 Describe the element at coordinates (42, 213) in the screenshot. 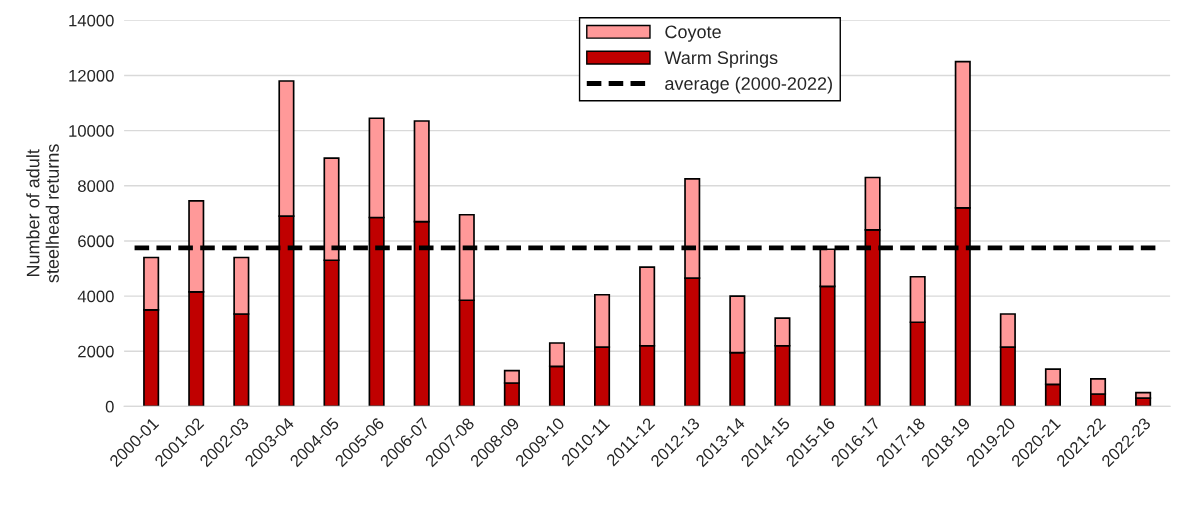

I see `y-axis-title: Number of adult steelhead returns` at that location.